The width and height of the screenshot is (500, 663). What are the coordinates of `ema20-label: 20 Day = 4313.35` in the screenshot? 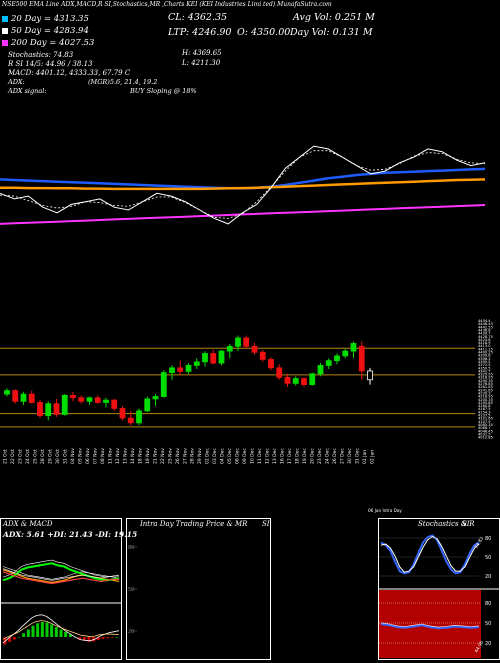 It's located at (50, 19).